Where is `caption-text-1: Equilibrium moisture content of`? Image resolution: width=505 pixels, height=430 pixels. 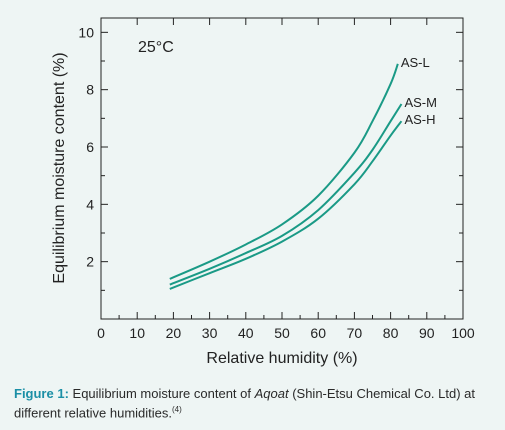
caption-text-1: Equilibrium moisture content of is located at coordinates (161, 393).